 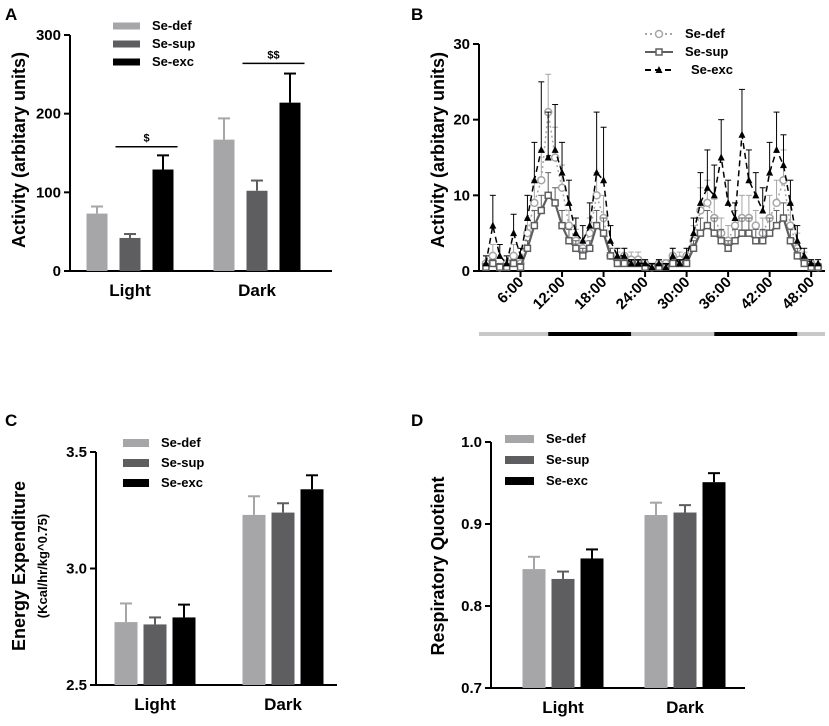 I want to click on bar-se-sup-light, so click(x=155, y=654).